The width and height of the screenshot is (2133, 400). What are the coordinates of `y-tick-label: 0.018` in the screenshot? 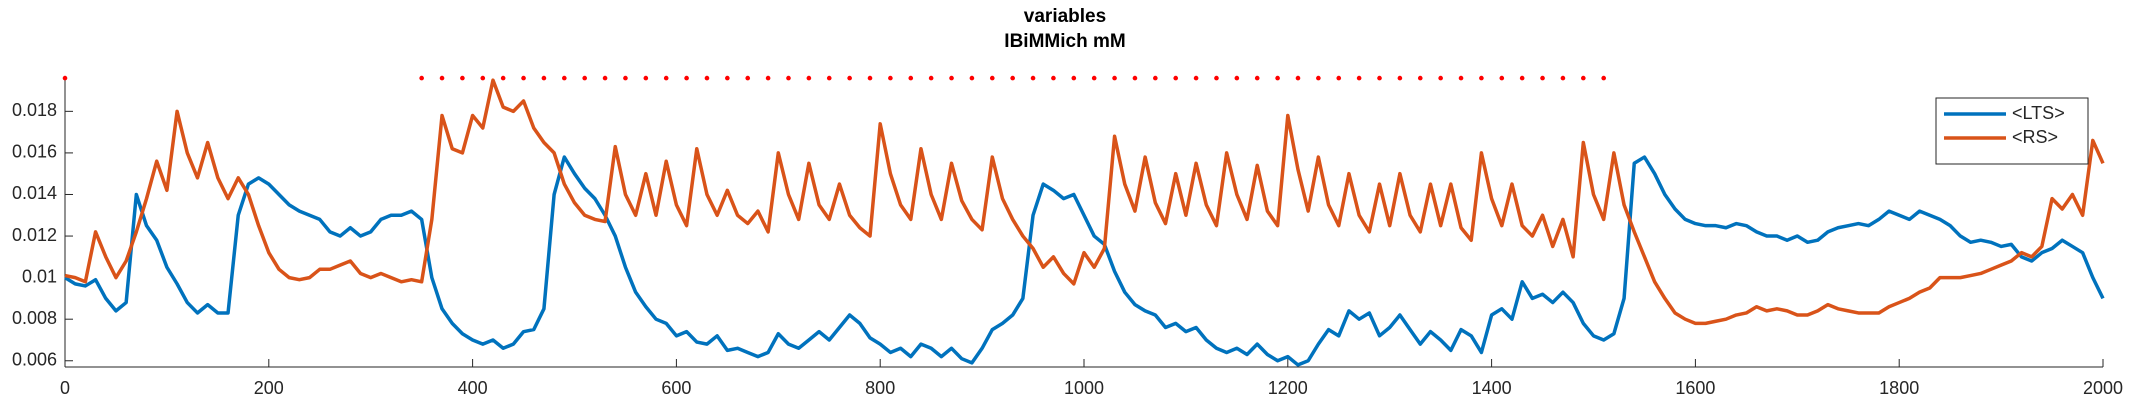 It's located at (34, 110).